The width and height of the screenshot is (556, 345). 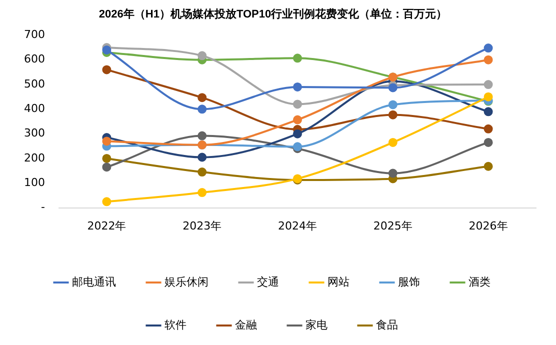 I want to click on y-tick-label: 200, so click(x=34, y=157).